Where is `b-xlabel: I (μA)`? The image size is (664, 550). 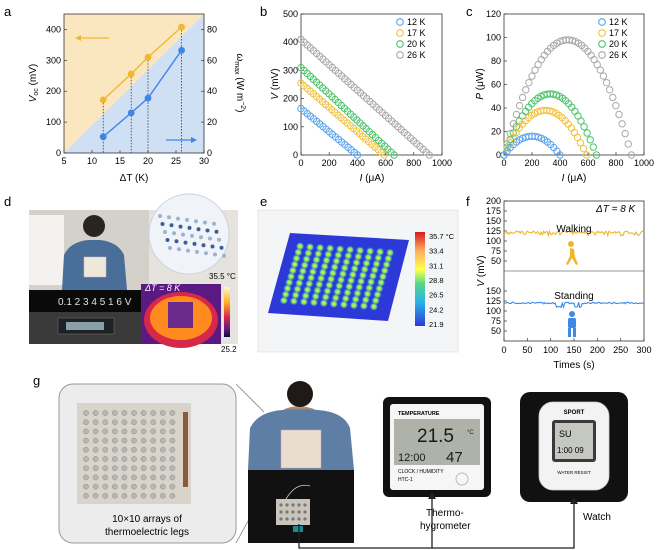
b-xlabel: I (μA) is located at coordinates (372, 178).